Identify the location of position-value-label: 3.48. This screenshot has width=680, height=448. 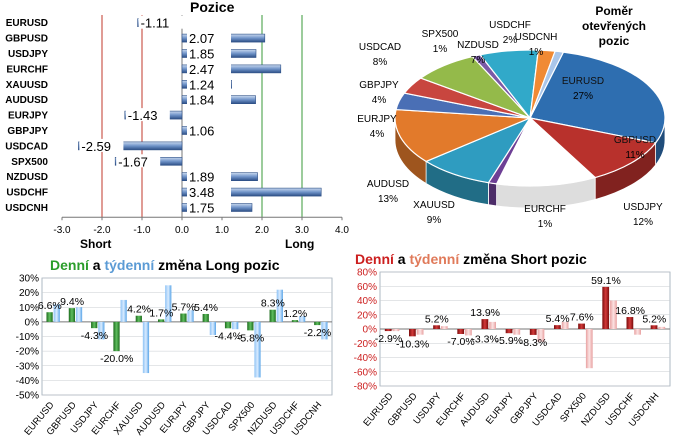
(201, 192).